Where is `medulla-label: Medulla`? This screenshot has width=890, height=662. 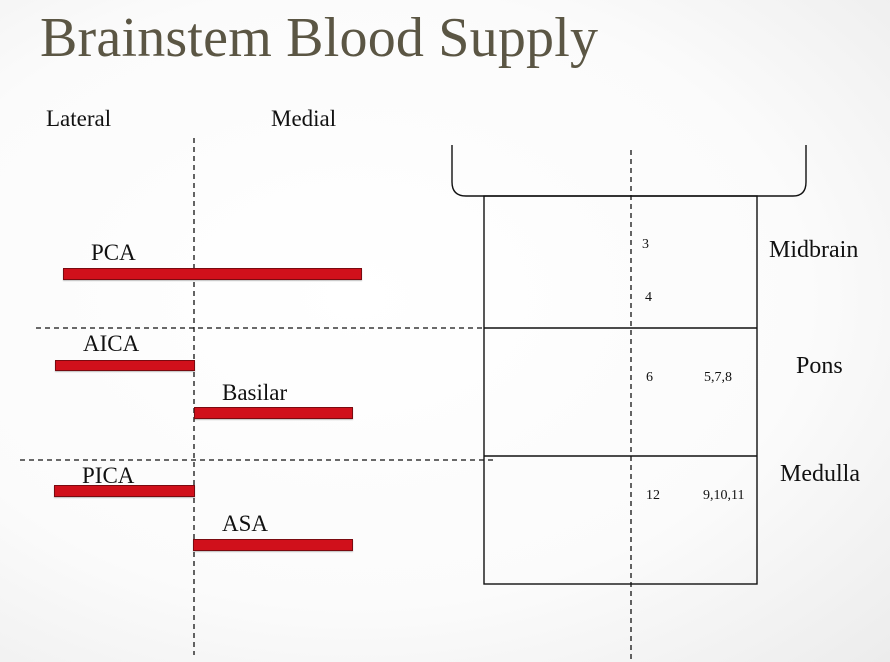
medulla-label: Medulla is located at coordinates (820, 474).